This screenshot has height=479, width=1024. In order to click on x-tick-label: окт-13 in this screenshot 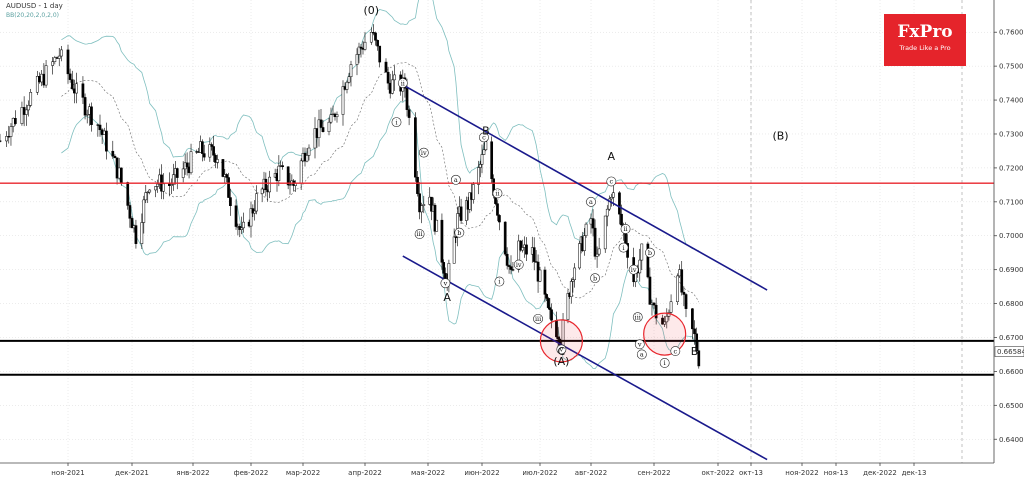, I will do `click(751, 473)`.